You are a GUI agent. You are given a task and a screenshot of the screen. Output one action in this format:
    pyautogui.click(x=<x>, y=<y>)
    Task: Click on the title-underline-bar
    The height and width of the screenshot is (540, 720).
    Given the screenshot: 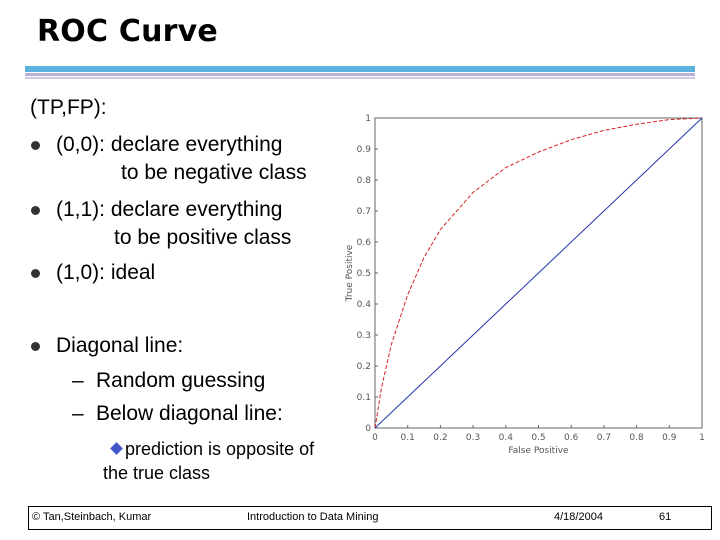 What is the action you would take?
    pyautogui.click(x=360, y=69)
    